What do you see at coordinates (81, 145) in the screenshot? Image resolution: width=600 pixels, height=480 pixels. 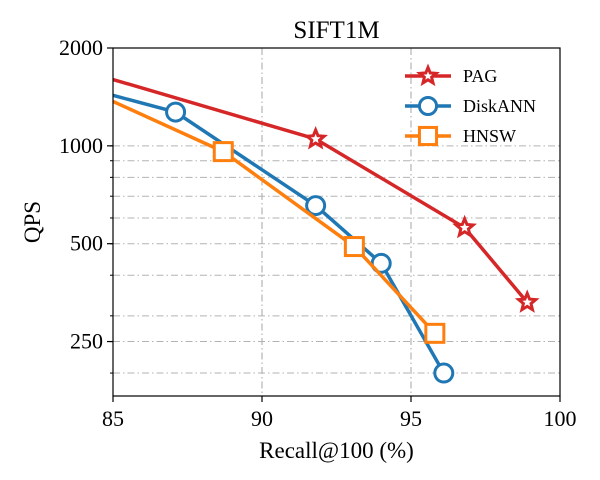 I see `y-tick-label: 1000` at bounding box center [81, 145].